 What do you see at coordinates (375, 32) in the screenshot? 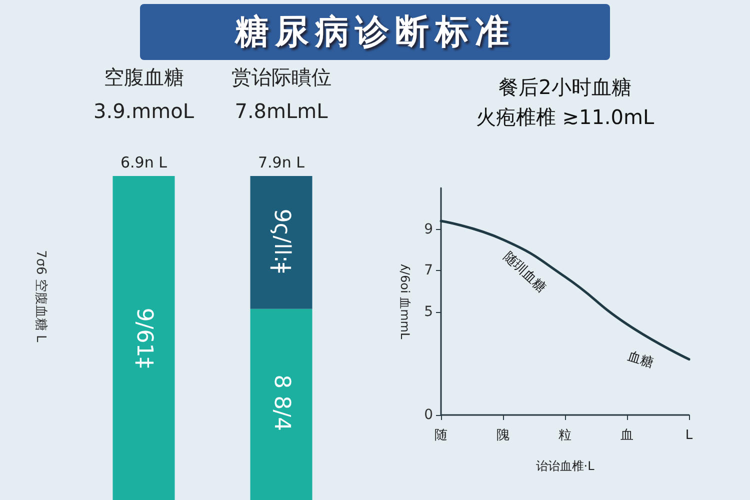
I see `chart-title: 糖尿病诊断标准` at bounding box center [375, 32].